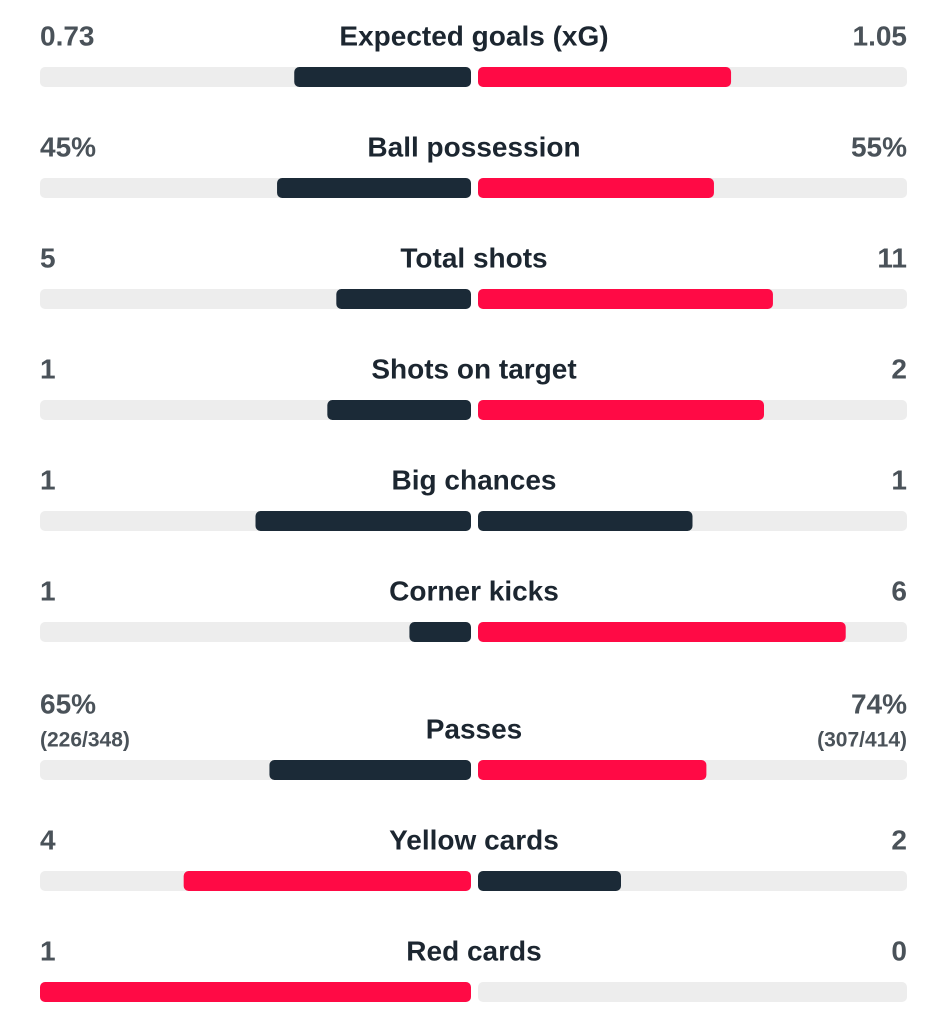 This screenshot has height=1024, width=948. What do you see at coordinates (862, 740) in the screenshot?
I see `away-detail: (307/414)` at bounding box center [862, 740].